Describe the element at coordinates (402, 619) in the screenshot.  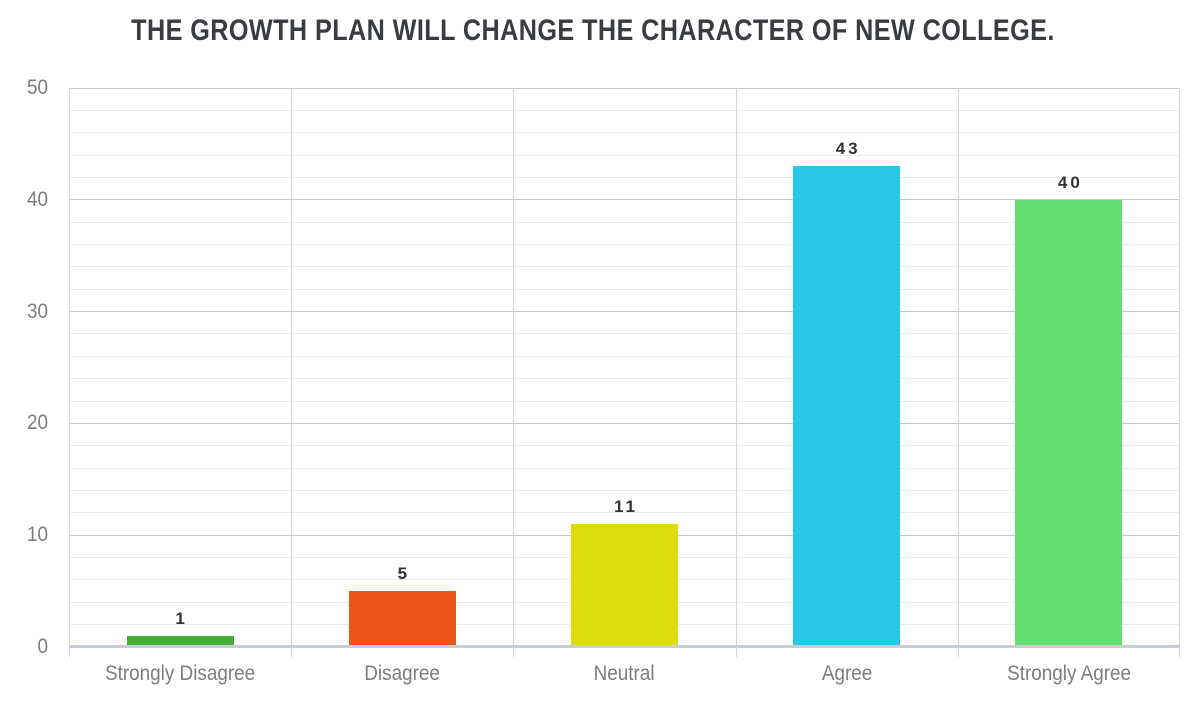
I see `bar-disagree` at that location.